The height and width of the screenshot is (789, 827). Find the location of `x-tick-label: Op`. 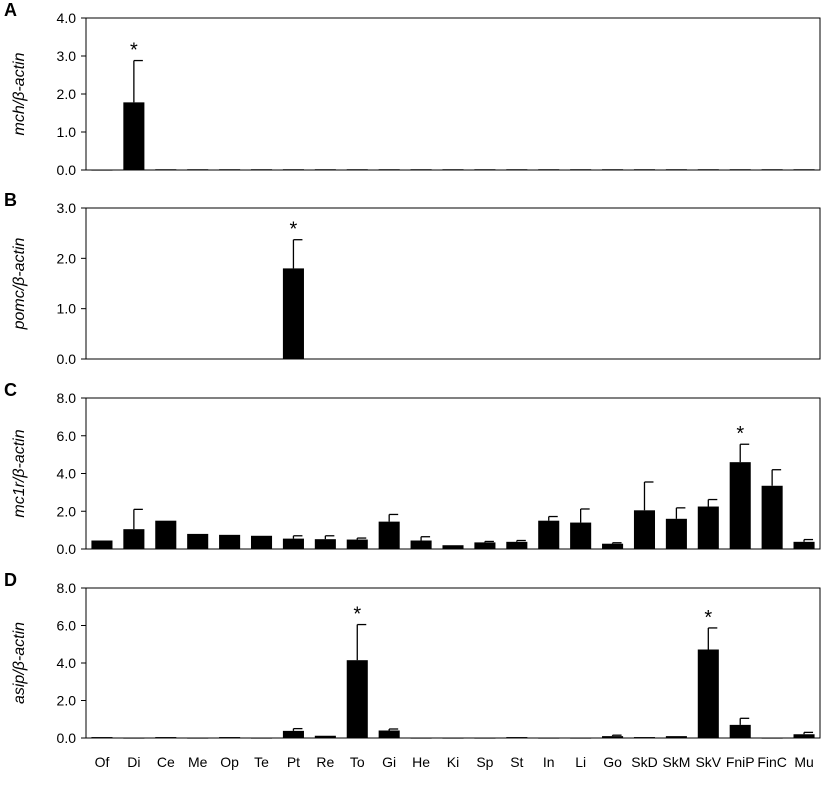

x-tick-label: Op is located at coordinates (229, 762).